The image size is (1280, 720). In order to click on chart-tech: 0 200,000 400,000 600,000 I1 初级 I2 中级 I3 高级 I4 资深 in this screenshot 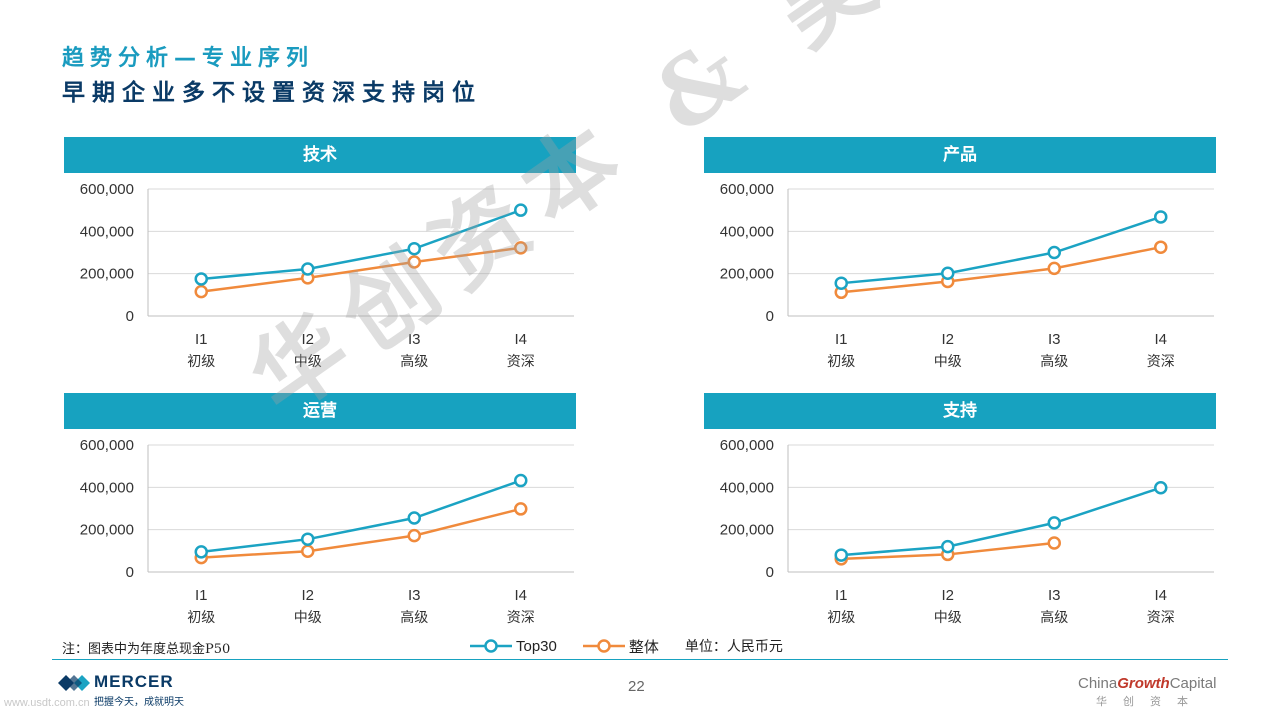, I will do `click(327, 275)`.